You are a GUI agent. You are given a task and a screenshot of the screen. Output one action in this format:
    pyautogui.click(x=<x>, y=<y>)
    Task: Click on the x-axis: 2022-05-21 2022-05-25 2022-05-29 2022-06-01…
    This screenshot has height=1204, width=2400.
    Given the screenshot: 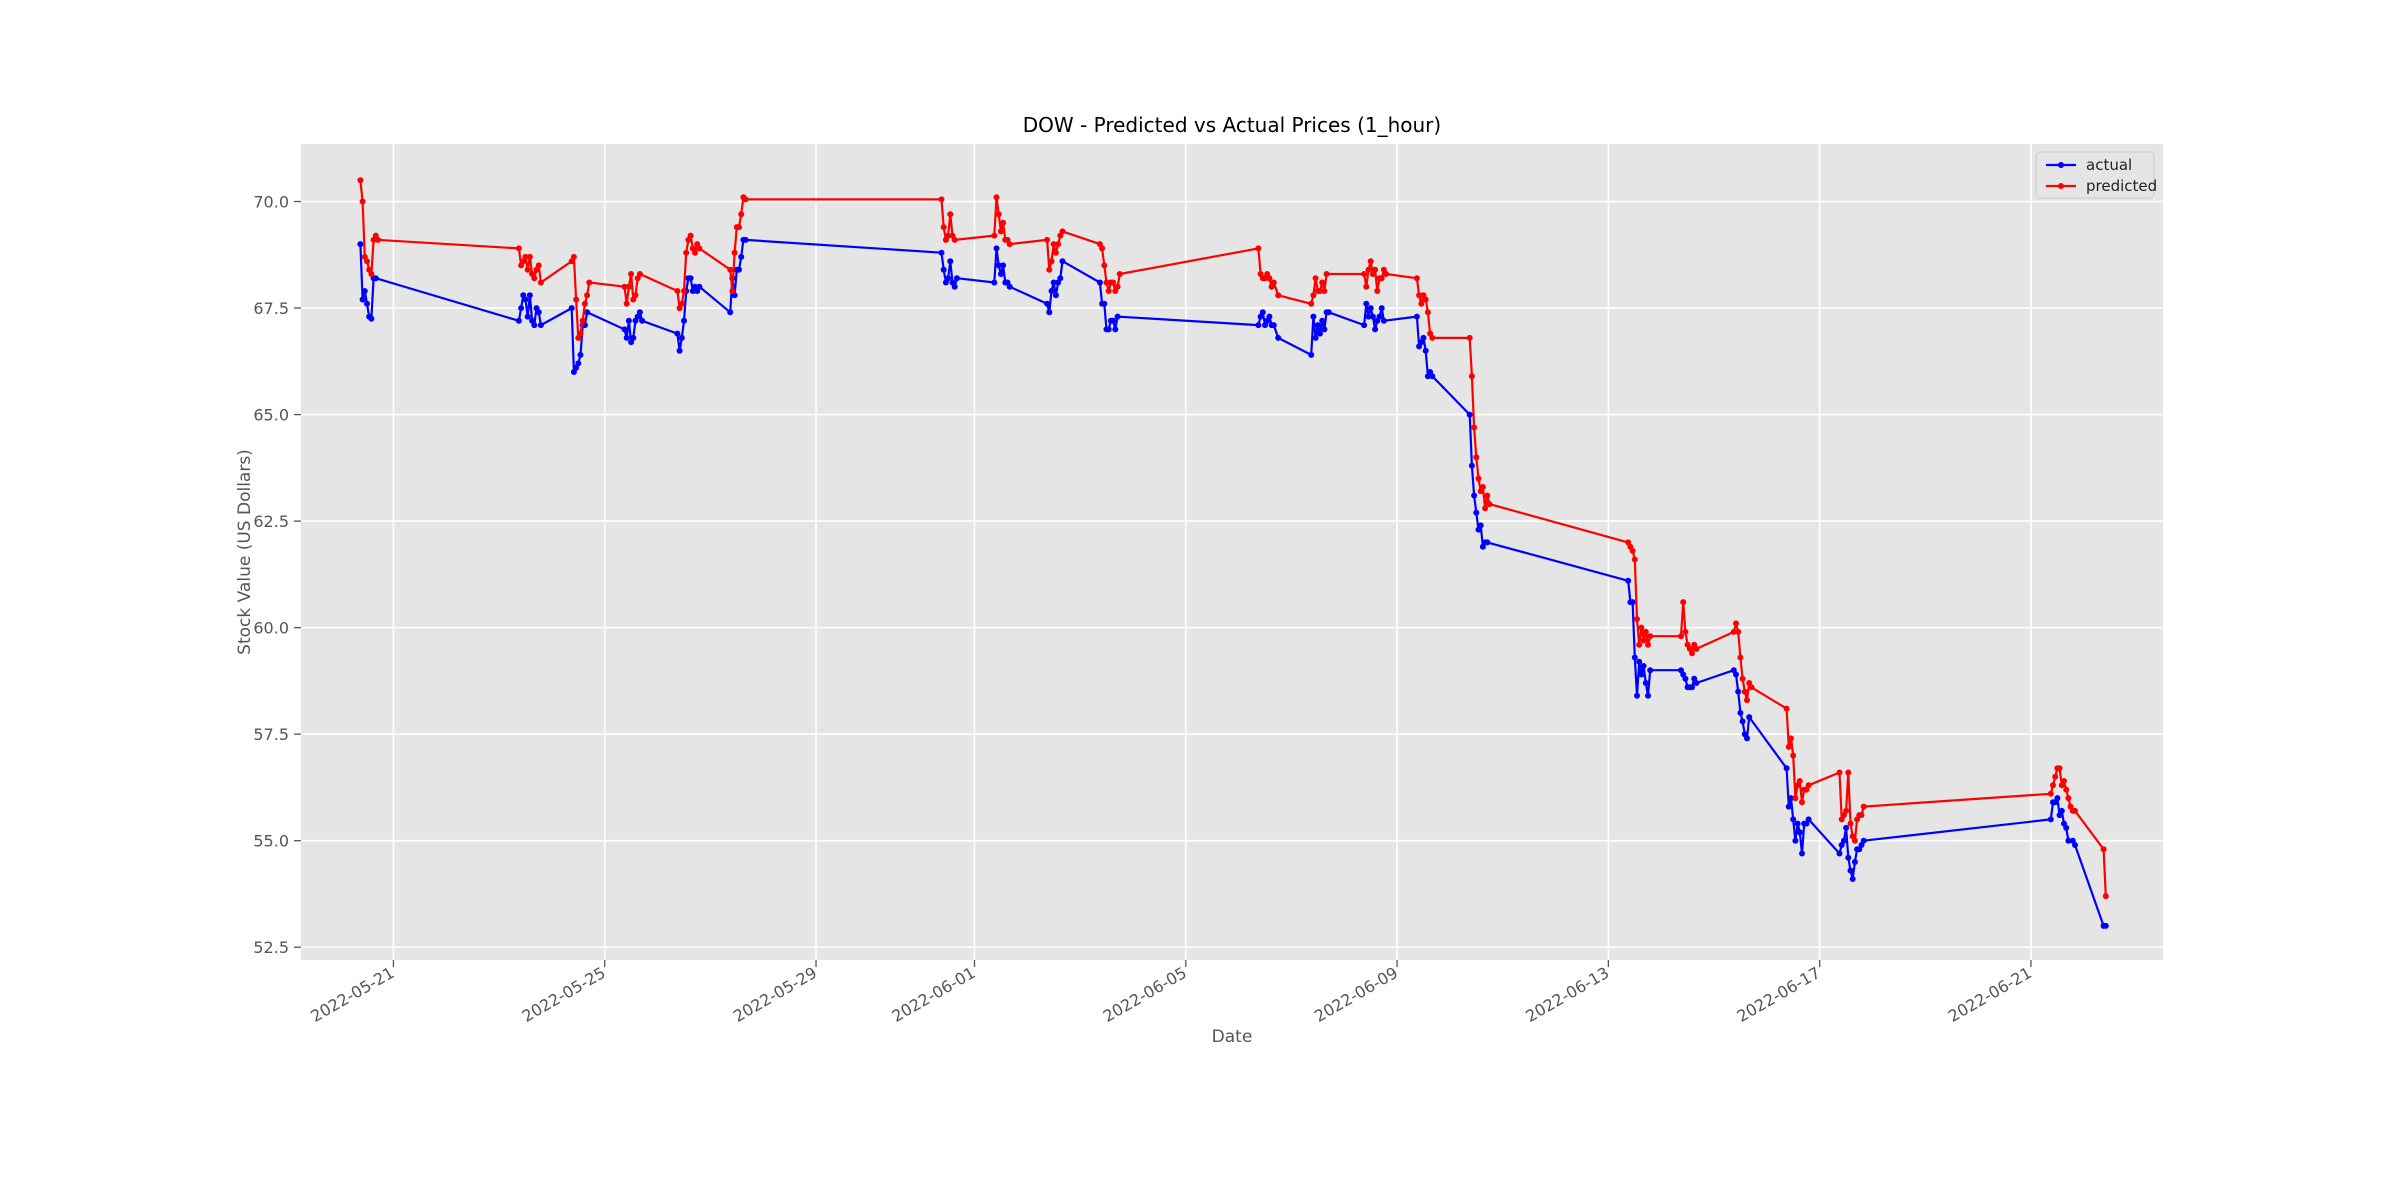 What is the action you would take?
    pyautogui.click(x=1171, y=993)
    